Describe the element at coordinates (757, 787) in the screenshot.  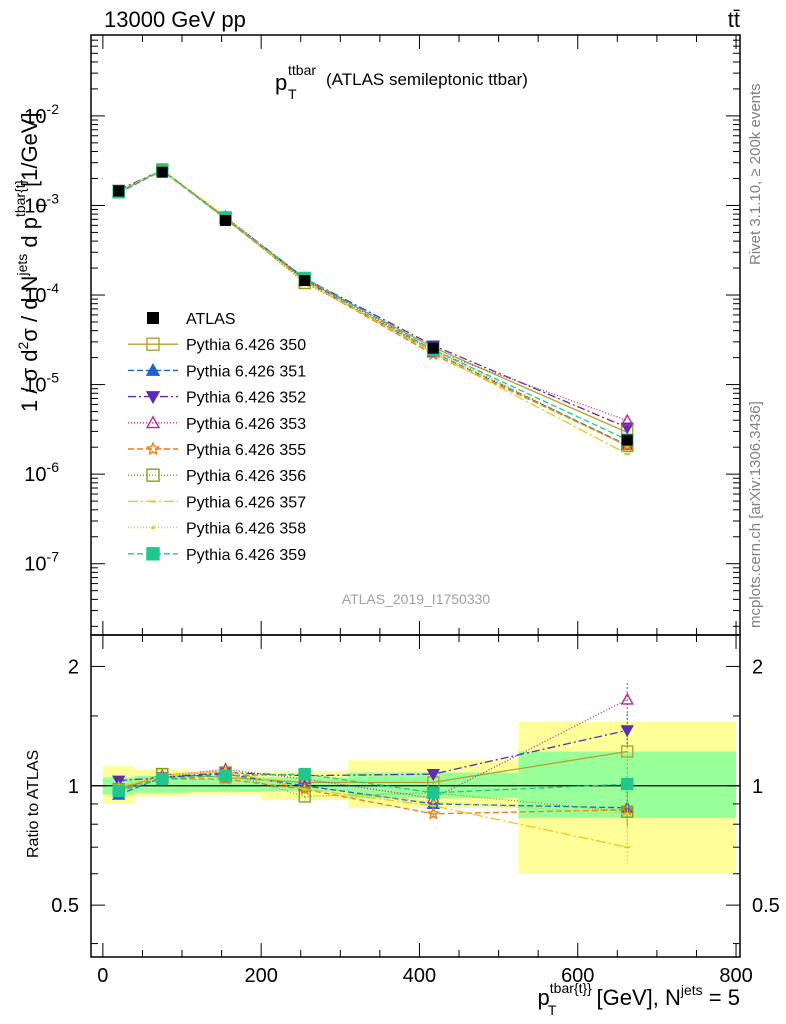
I see `ratio-y-tick-label-right: 1` at that location.